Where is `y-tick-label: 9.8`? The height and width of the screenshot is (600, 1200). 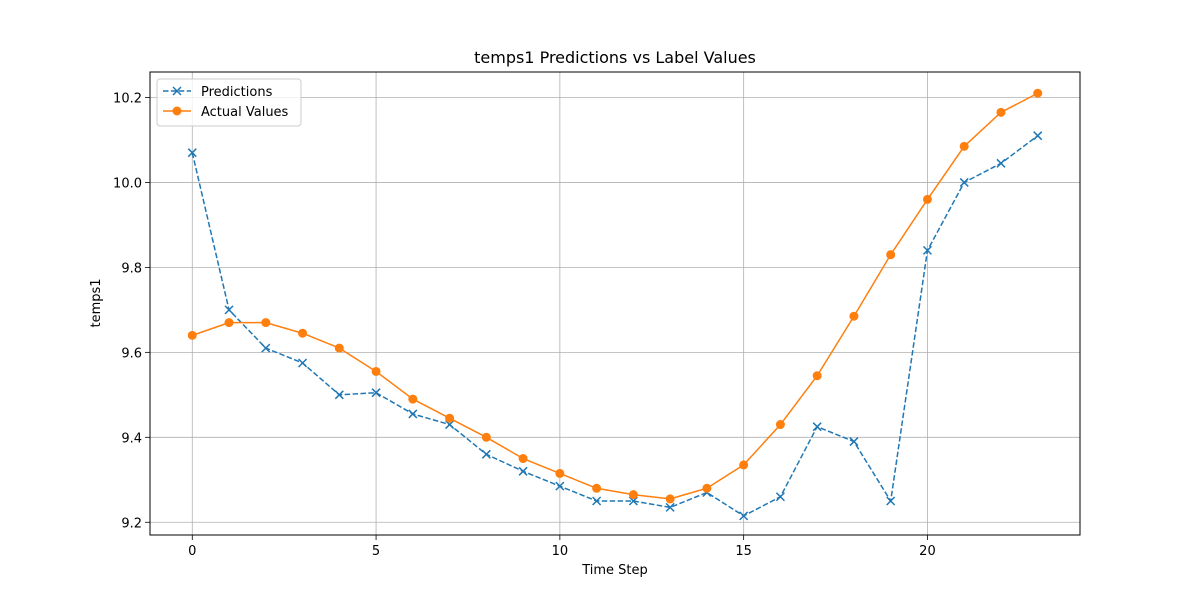
y-tick-label: 9.8 is located at coordinates (131, 268).